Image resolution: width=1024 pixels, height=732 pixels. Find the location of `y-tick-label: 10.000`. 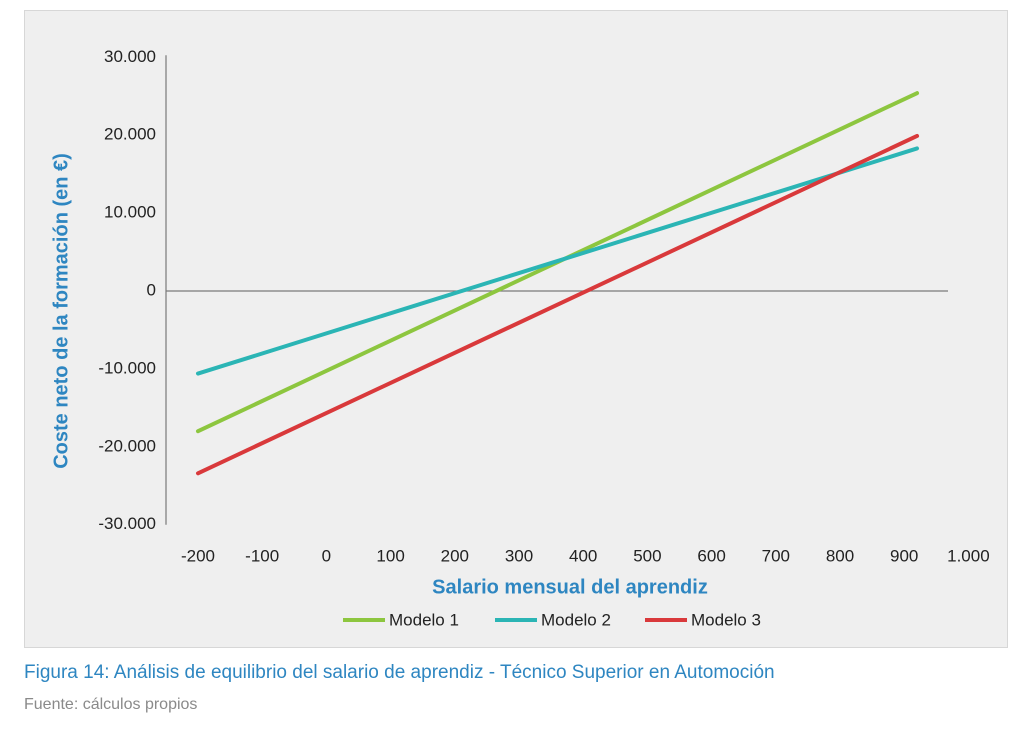

y-tick-label: 10.000 is located at coordinates (130, 212).